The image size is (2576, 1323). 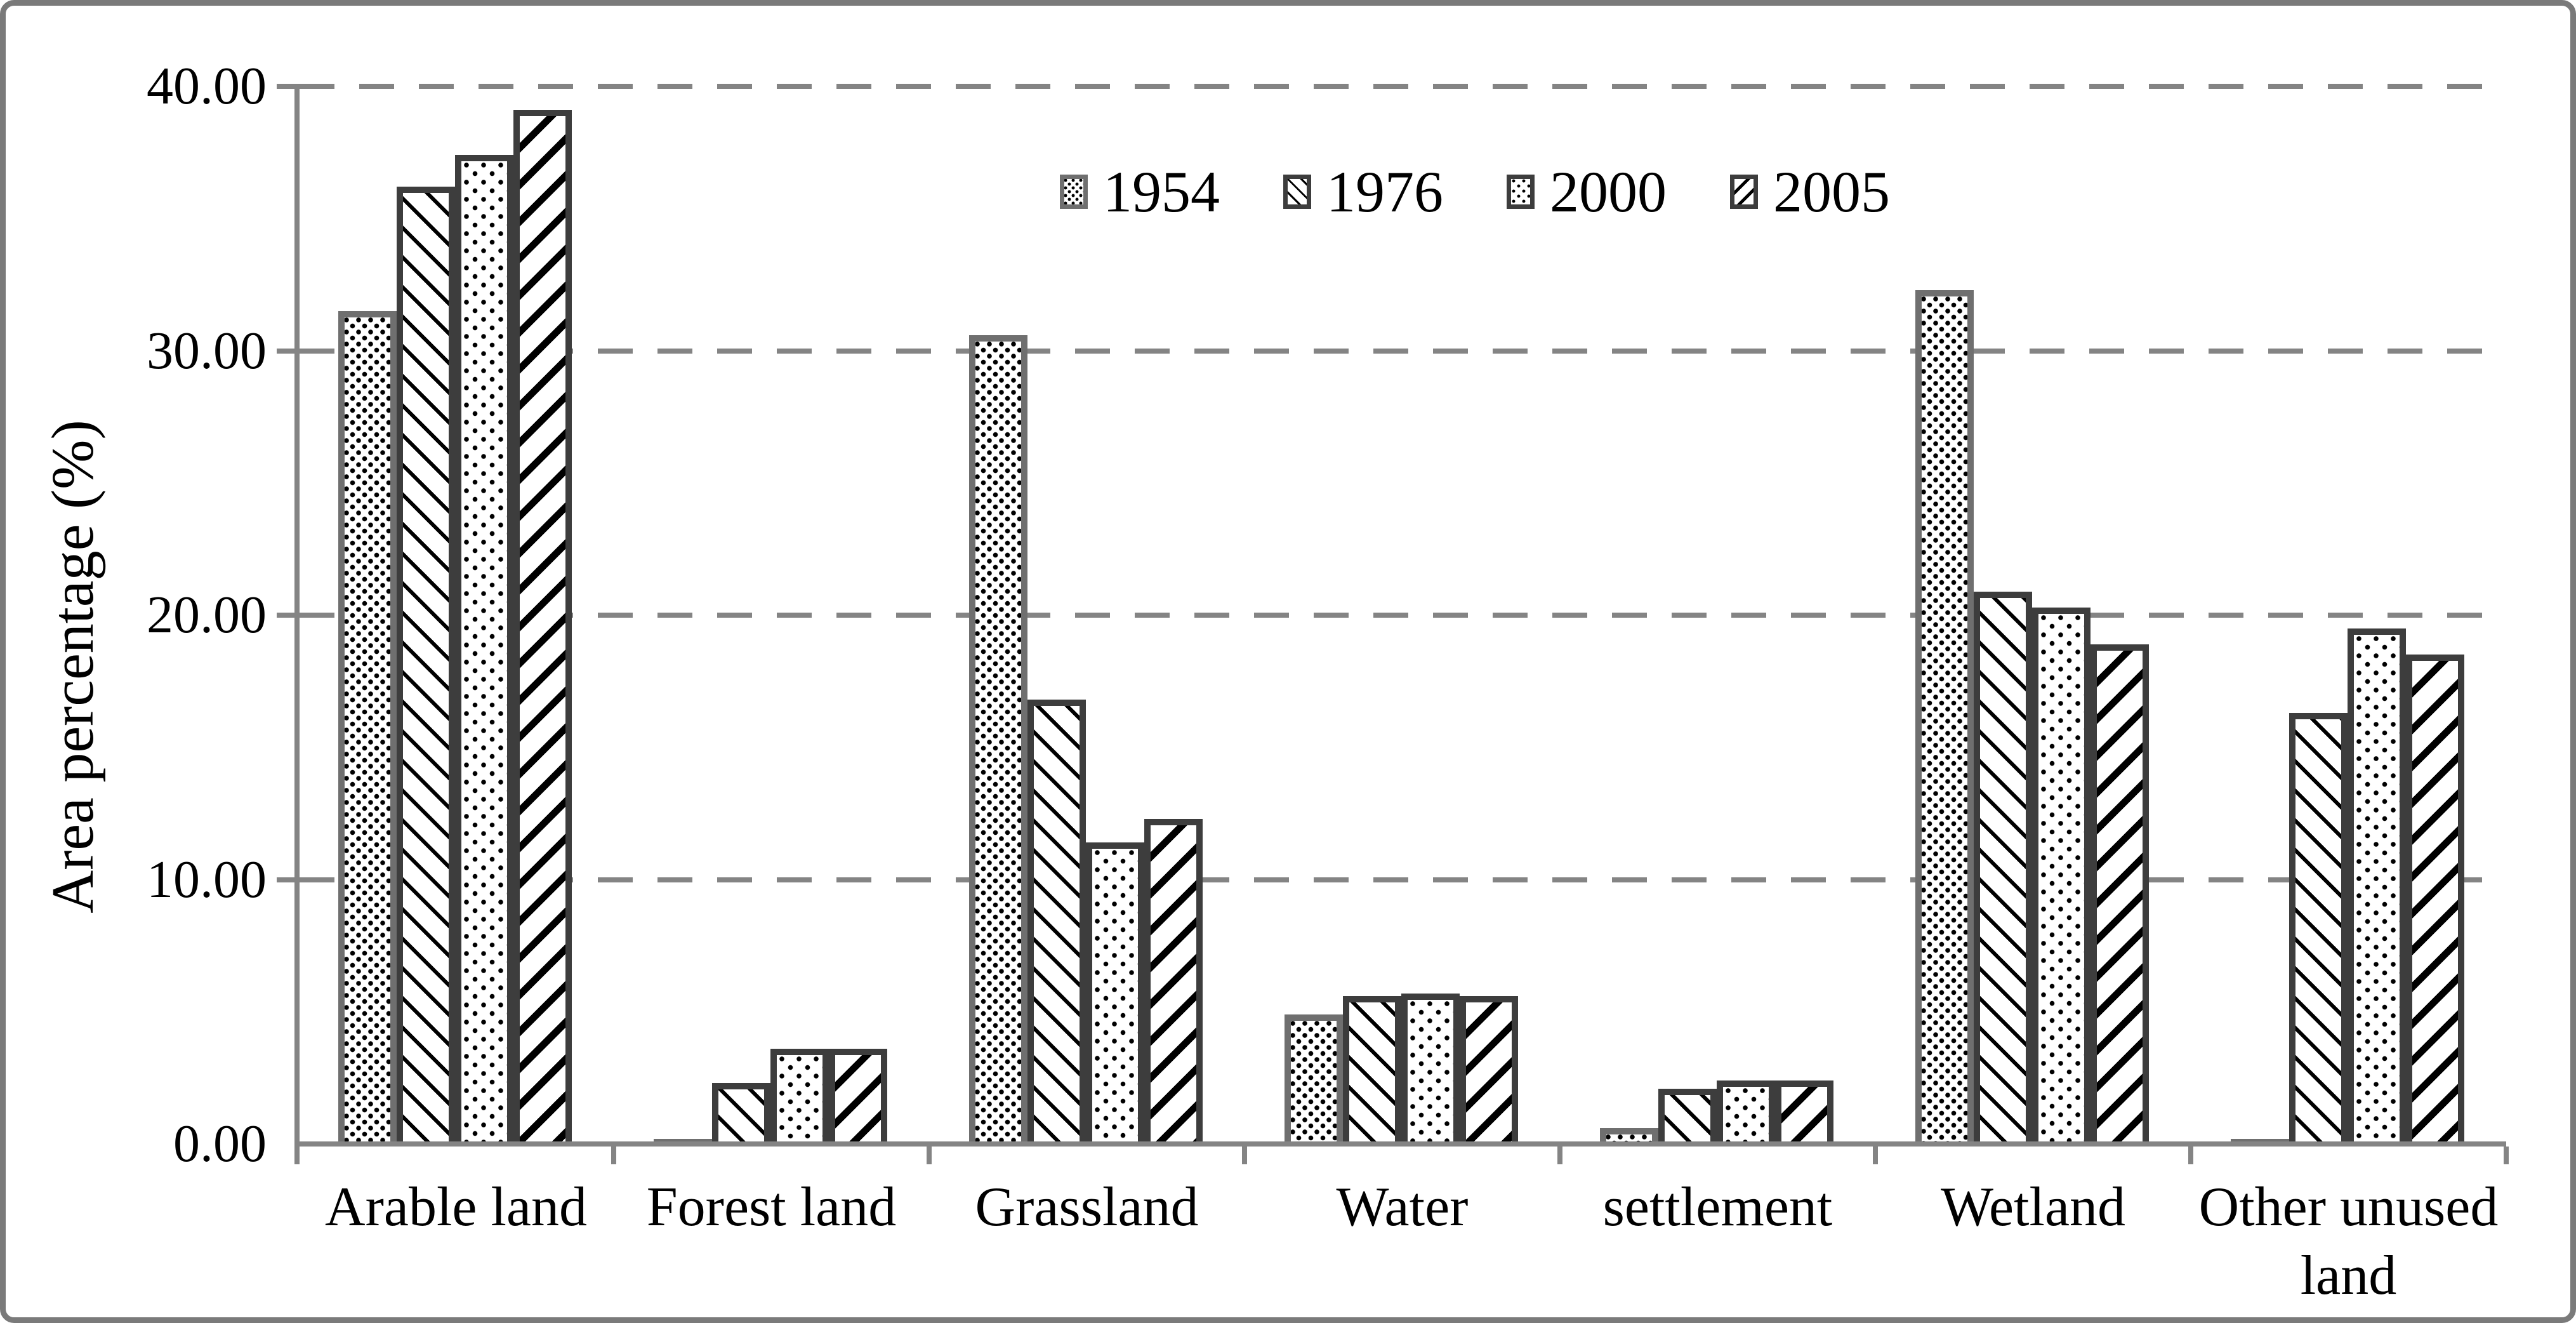 What do you see at coordinates (2003, 868) in the screenshot?
I see `bar-1976-wetland` at bounding box center [2003, 868].